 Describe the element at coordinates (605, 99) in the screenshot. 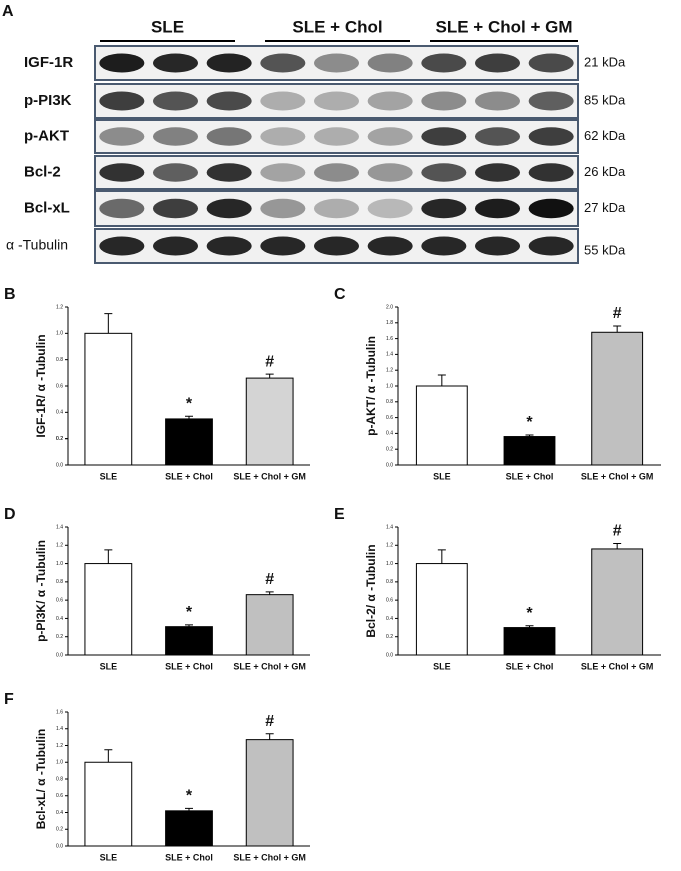

I see `size-label: 85 kDa` at that location.